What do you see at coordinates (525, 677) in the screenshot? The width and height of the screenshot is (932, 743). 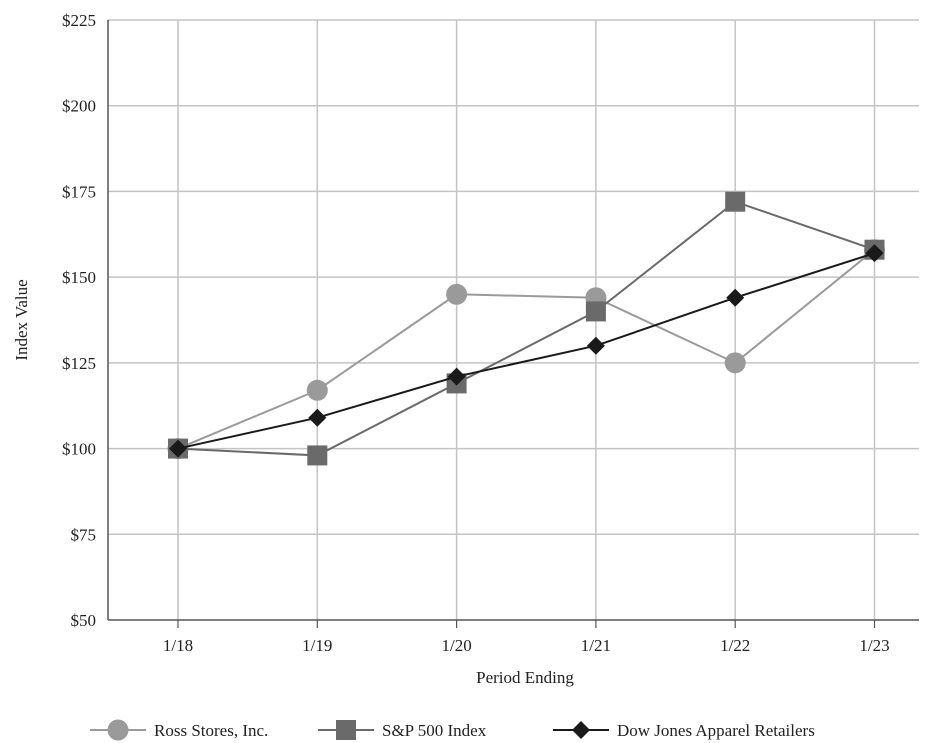 I see `x-axis-title: Period Ending` at bounding box center [525, 677].